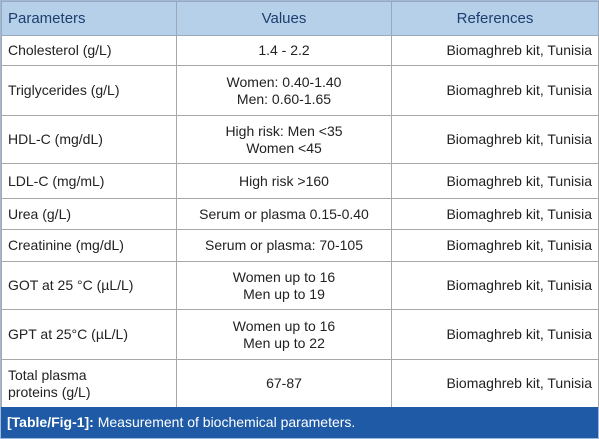  I want to click on table-cell: 67-87, so click(284, 383).